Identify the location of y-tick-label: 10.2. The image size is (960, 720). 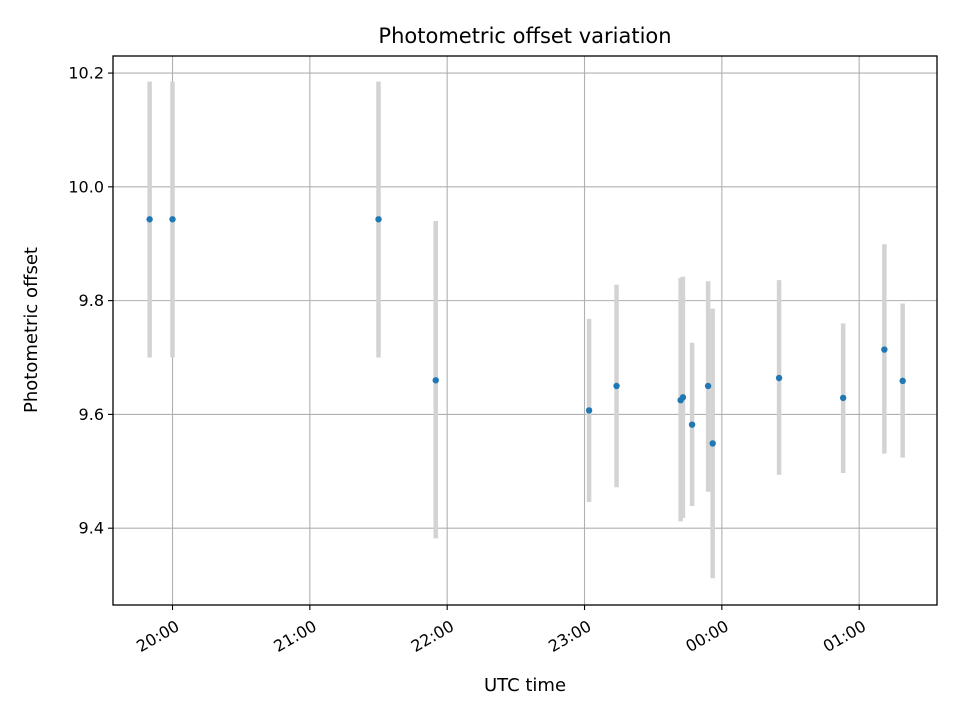
(86, 73).